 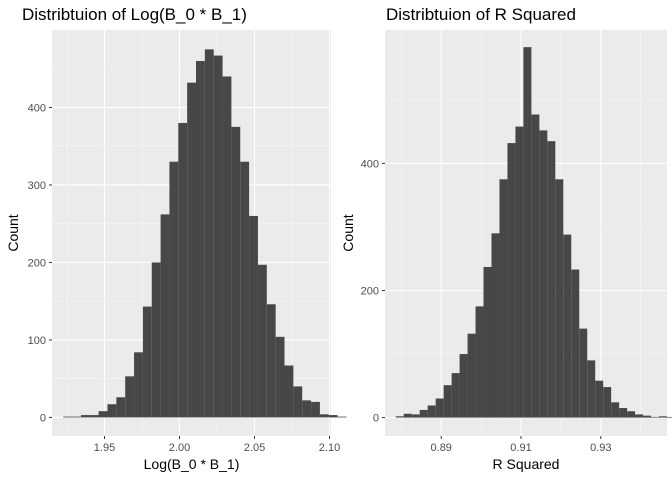 I want to click on x-tick-label: 0.89, so click(x=441, y=448).